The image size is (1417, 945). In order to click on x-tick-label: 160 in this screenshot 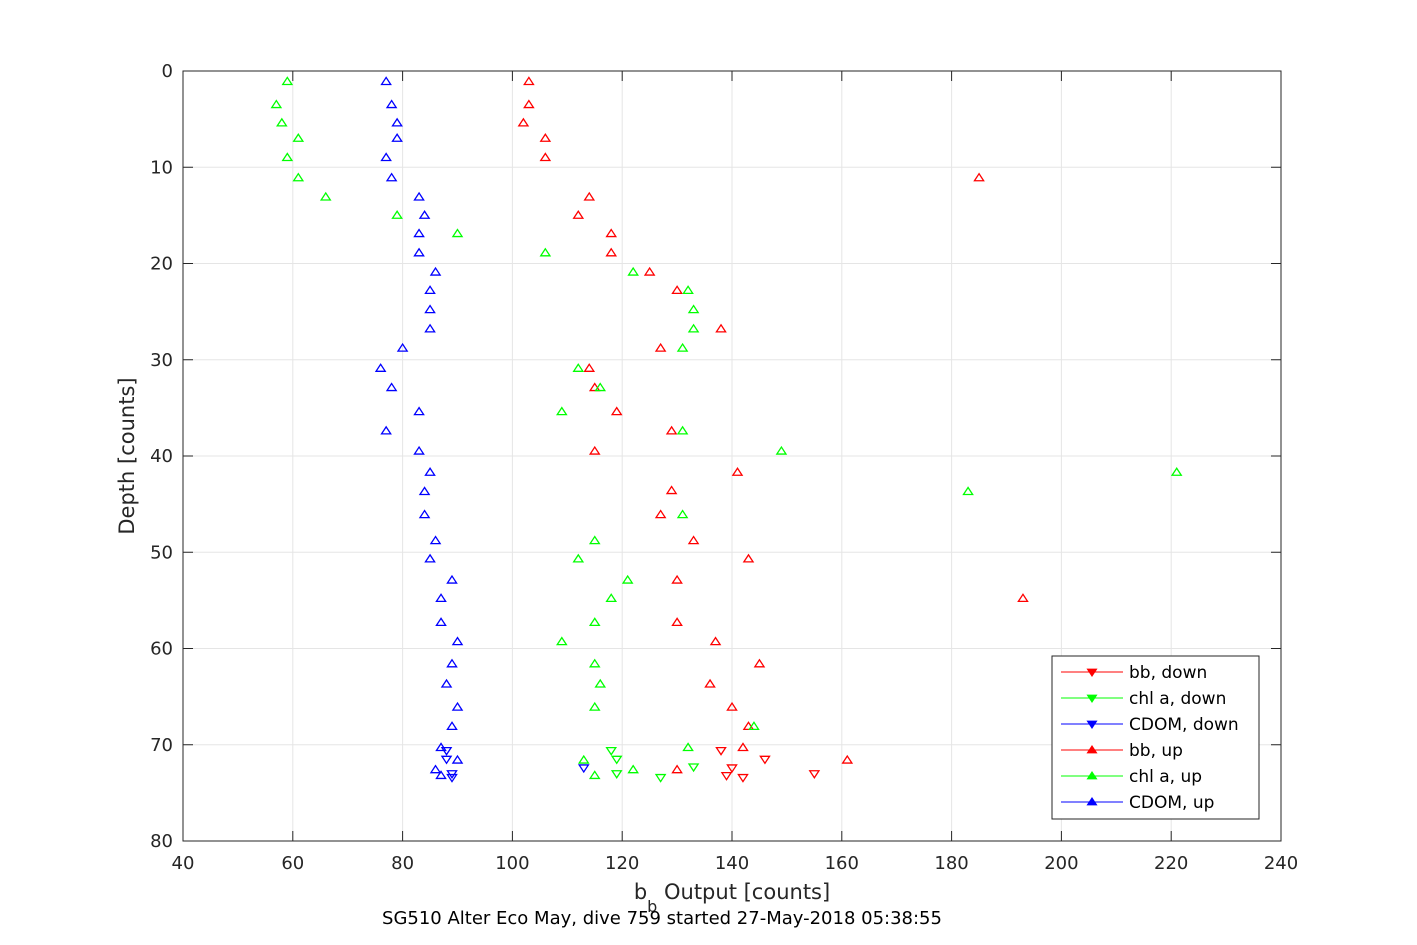, I will do `click(842, 863)`.